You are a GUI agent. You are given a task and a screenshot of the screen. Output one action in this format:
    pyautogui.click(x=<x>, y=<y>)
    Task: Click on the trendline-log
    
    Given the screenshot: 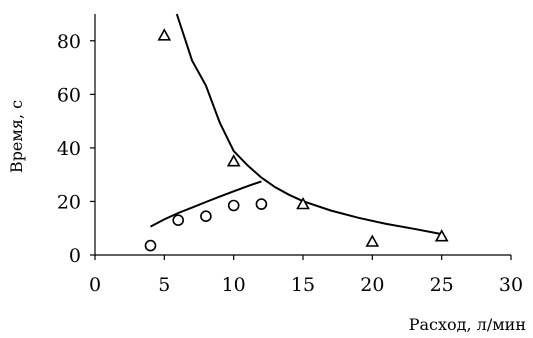 What is the action you would take?
    pyautogui.click(x=206, y=204)
    